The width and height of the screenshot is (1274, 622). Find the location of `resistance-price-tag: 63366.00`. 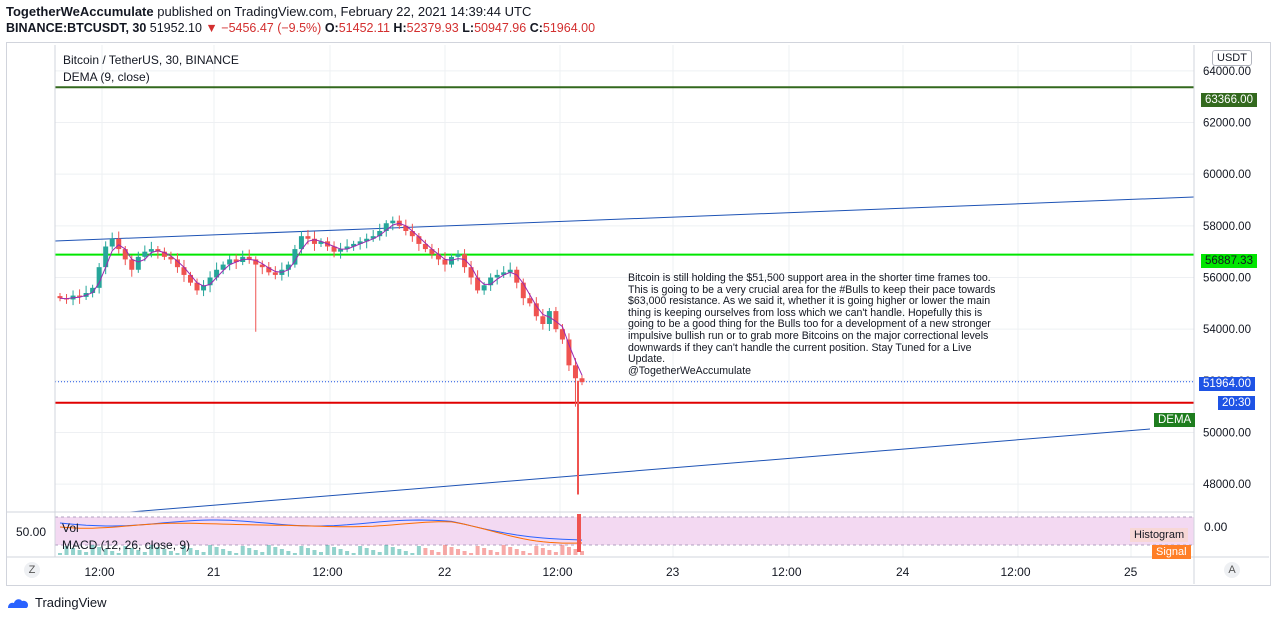

resistance-price-tag: 63366.00 is located at coordinates (1229, 100).